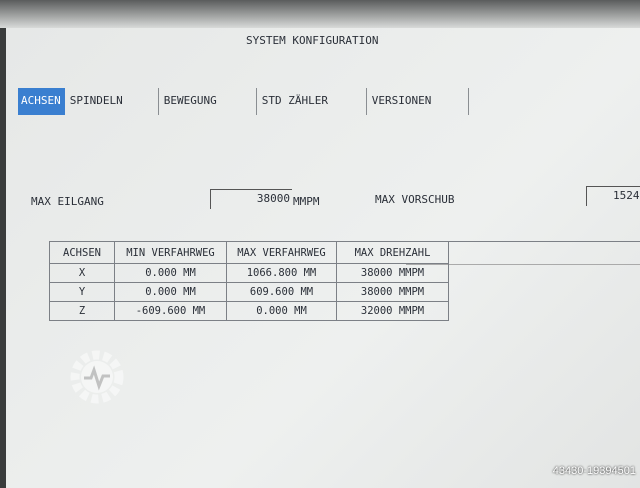 This screenshot has height=488, width=640. What do you see at coordinates (392, 252) in the screenshot?
I see `col-max-drehzahl: MAX DREHZAHL` at bounding box center [392, 252].